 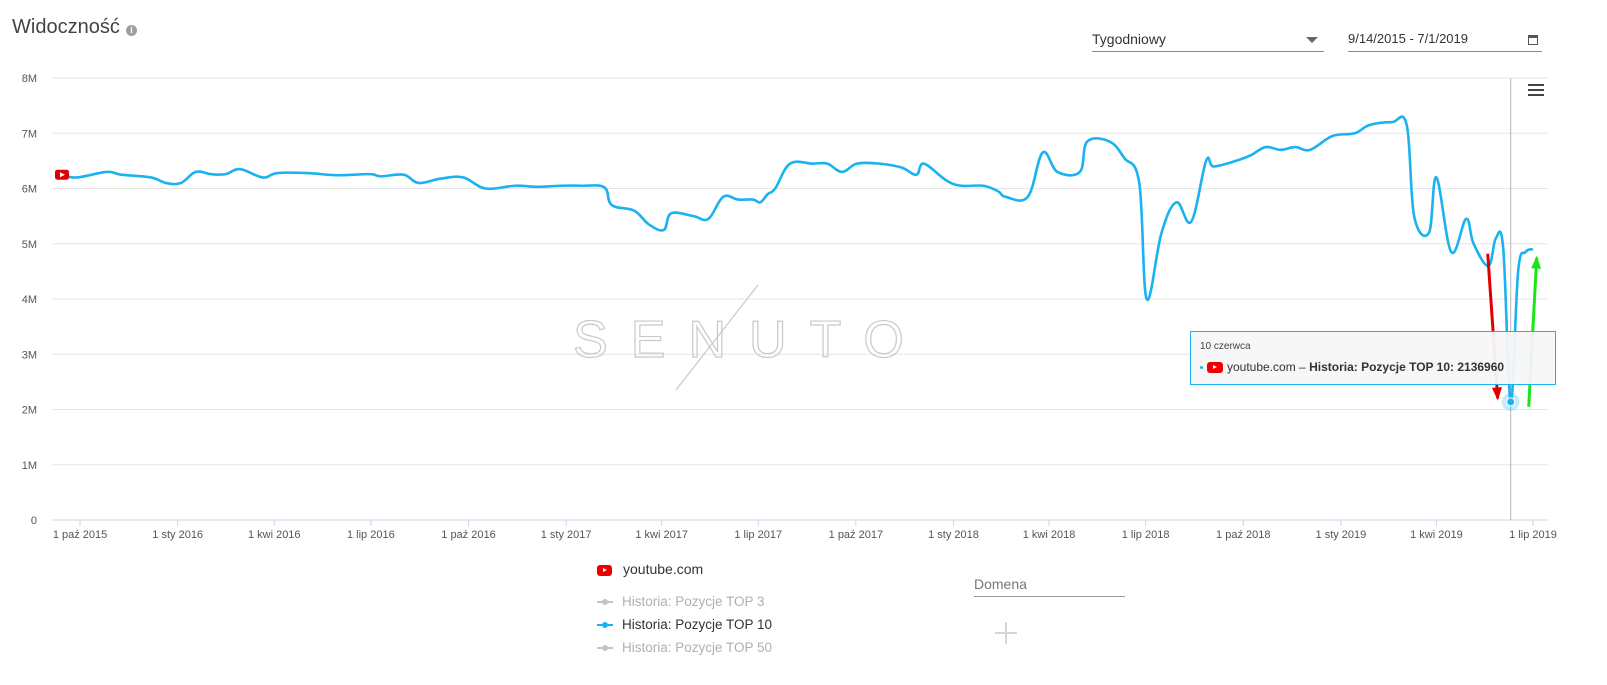 I want to click on period-select-value: Tygodniowy, so click(x=1129, y=39).